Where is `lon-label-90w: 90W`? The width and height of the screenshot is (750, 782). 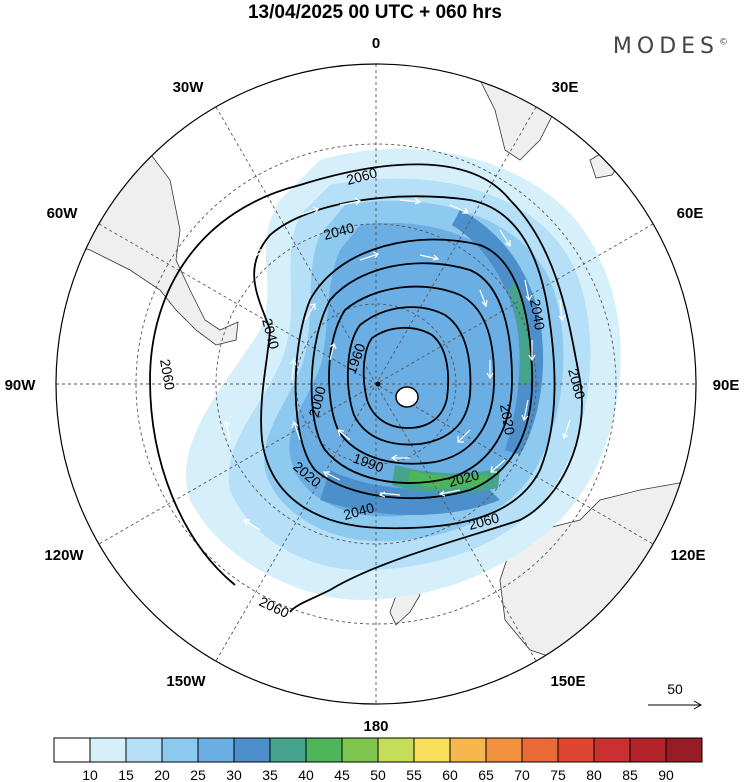
lon-label-90w: 90W is located at coordinates (21, 385).